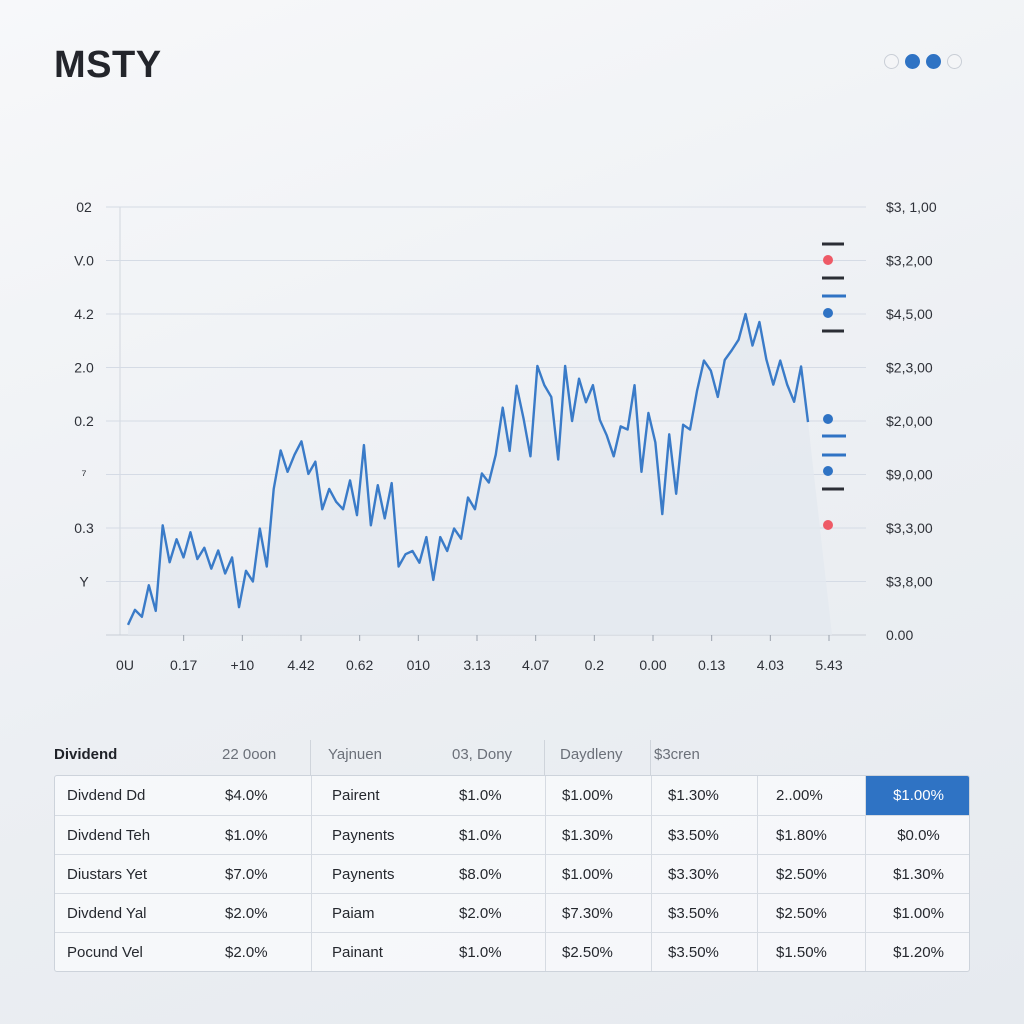 The image size is (1024, 1024). Describe the element at coordinates (811, 795) in the screenshot. I see `table-cell: 2..00%` at that location.